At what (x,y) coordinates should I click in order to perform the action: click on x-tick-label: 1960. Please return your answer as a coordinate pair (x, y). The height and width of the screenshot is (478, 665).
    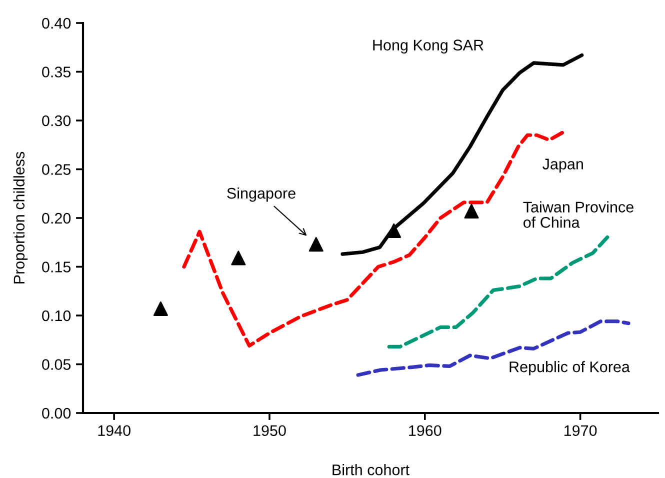
    Looking at the image, I should click on (425, 430).